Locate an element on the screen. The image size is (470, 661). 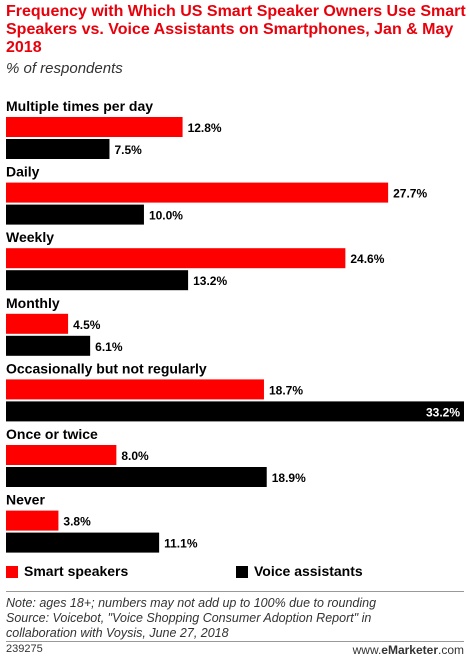
bar-voice-assistants-weekly is located at coordinates (97, 280).